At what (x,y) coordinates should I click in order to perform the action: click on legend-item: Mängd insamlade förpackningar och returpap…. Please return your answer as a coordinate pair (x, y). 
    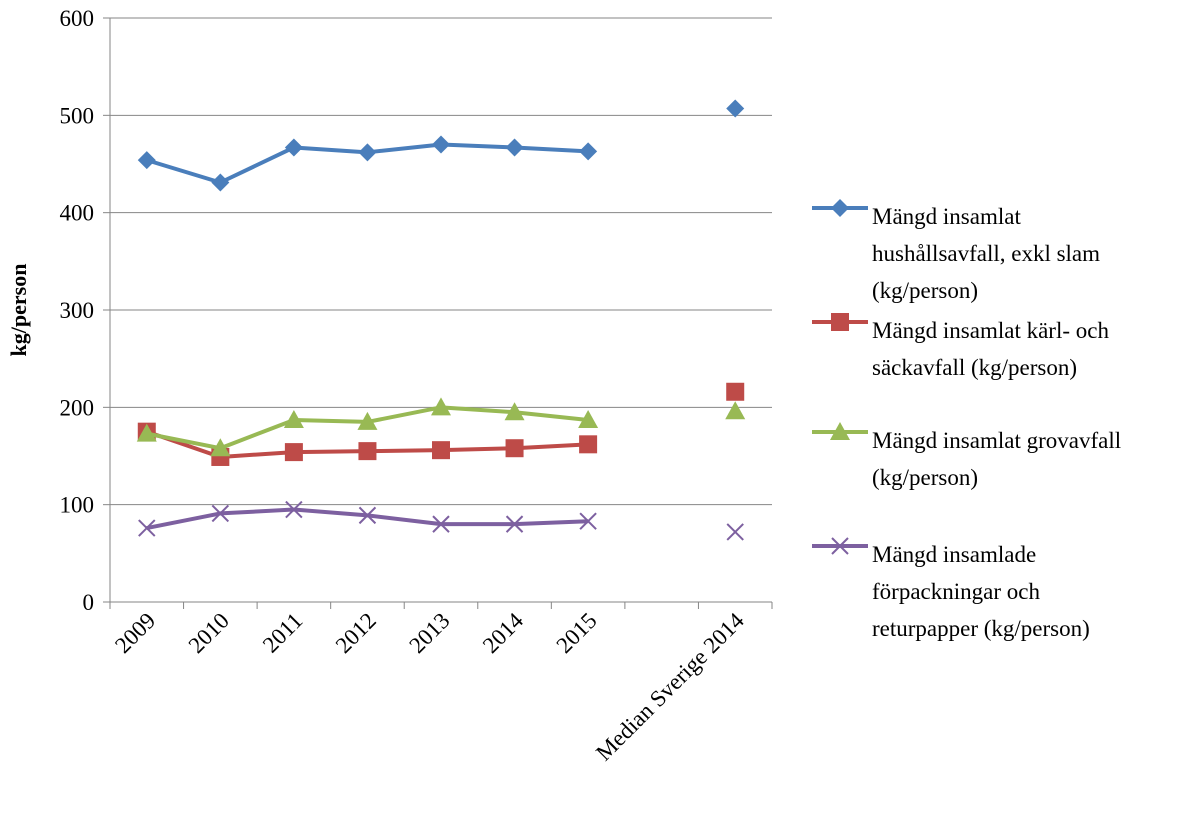
    Looking at the image, I should click on (951, 589).